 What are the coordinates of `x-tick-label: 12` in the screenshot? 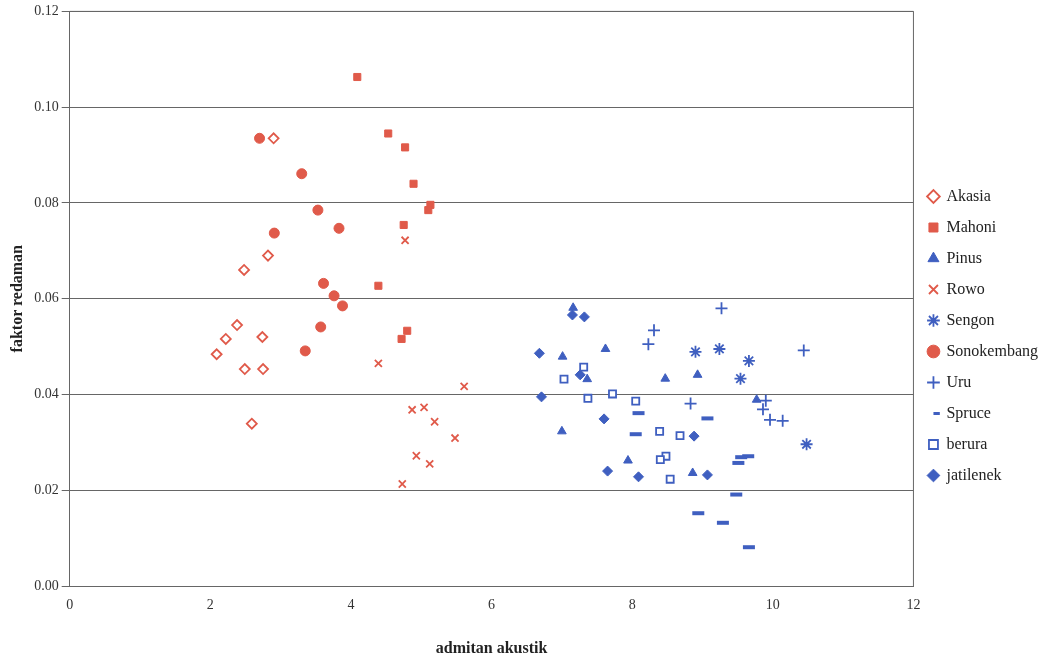 It's located at (913, 605).